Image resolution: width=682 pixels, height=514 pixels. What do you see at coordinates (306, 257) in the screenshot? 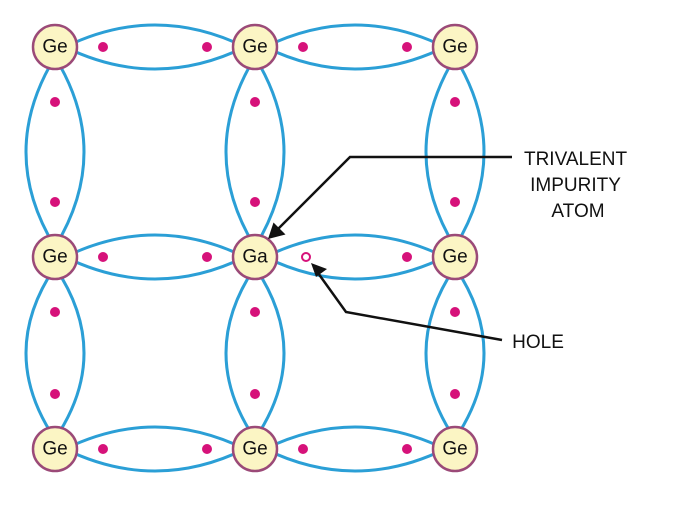
I see `hole-marker` at bounding box center [306, 257].